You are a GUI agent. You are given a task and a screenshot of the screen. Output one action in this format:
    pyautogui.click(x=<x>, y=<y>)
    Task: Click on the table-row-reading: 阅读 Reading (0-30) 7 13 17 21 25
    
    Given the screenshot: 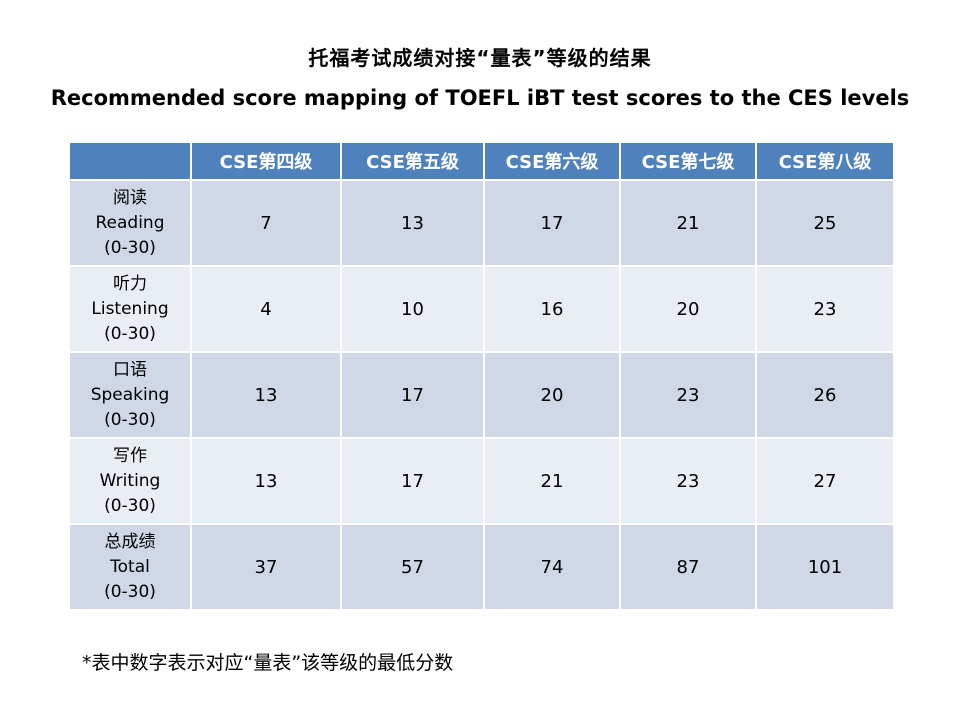 What is the action you would take?
    pyautogui.click(x=481, y=223)
    